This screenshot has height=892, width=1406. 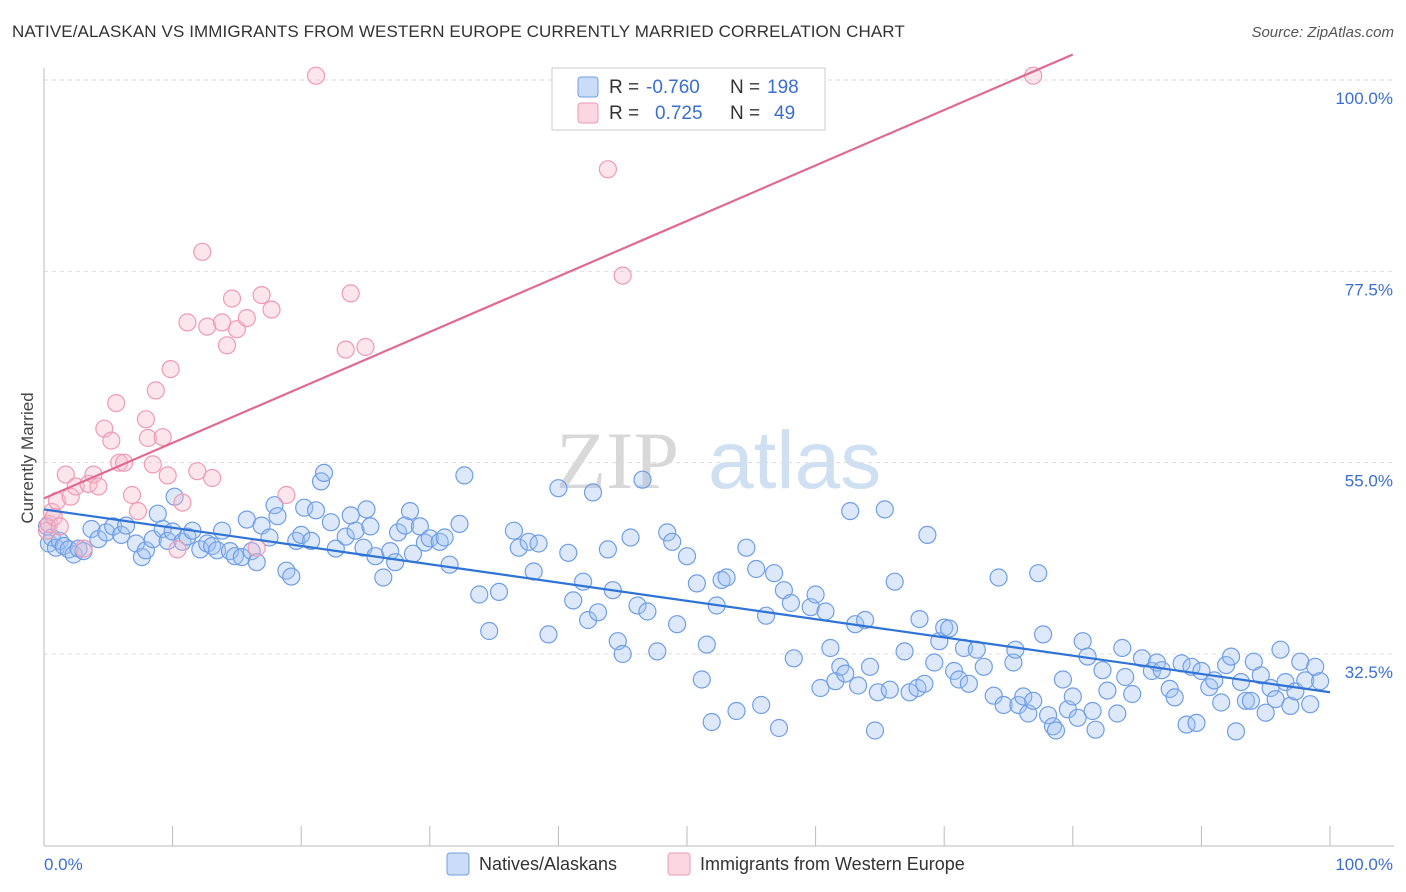 What do you see at coordinates (588, 87) in the screenshot?
I see `legend-swatch-blue` at bounding box center [588, 87].